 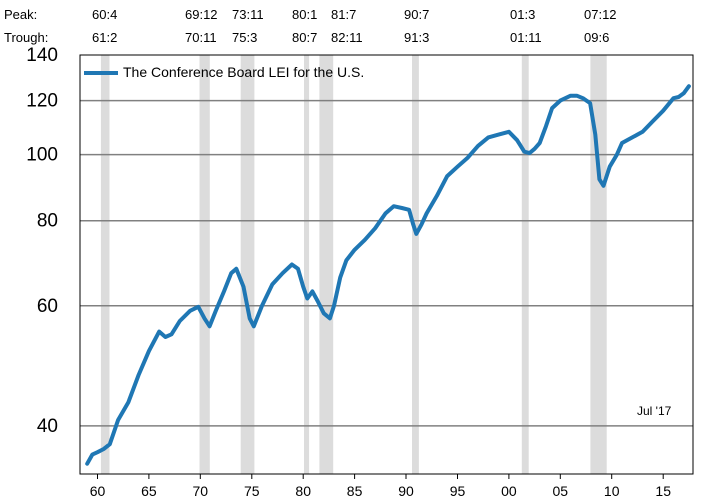 I want to click on x-tick-label: 65, so click(x=149, y=491).